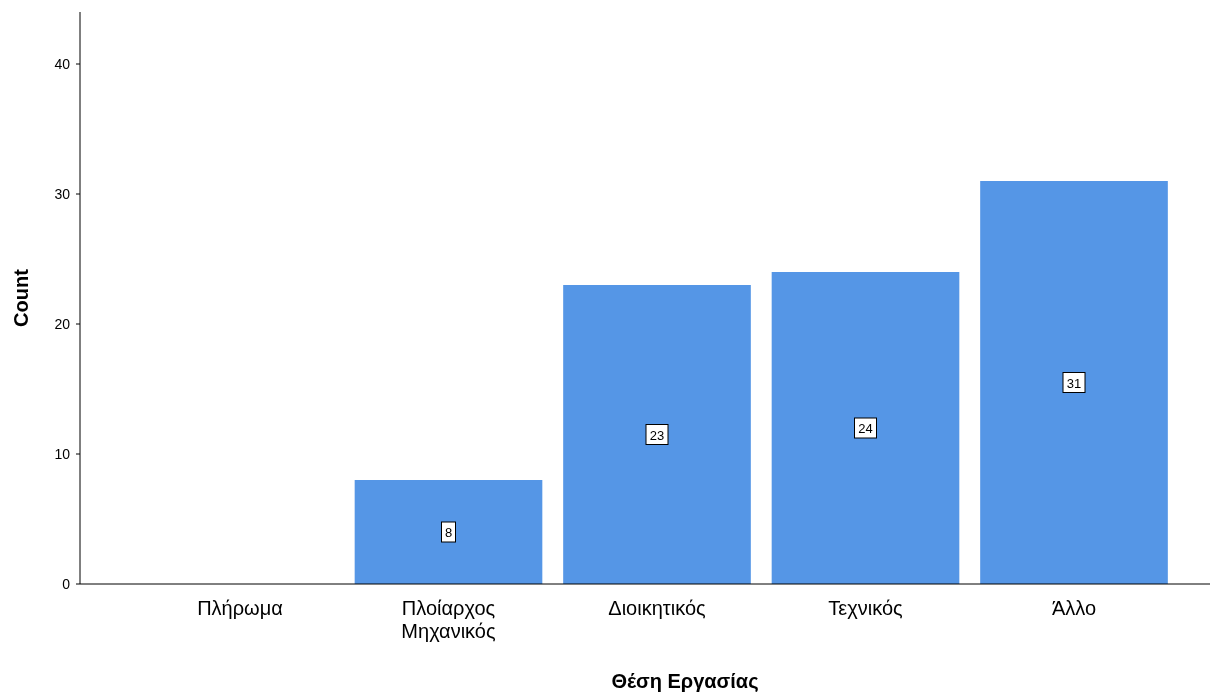  I want to click on y-tick-label: 10, so click(62, 454).